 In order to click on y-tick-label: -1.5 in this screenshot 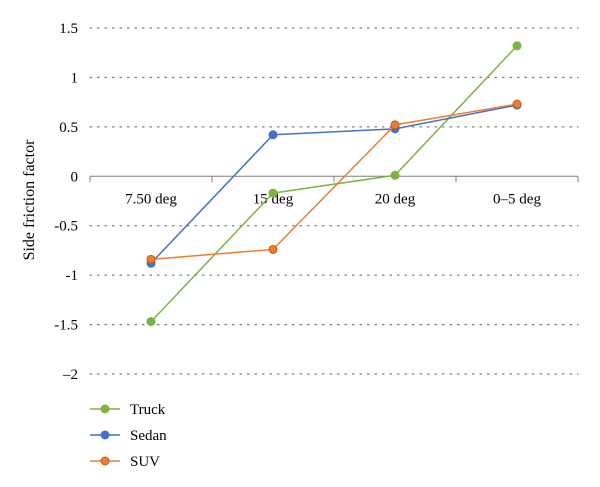, I will do `click(66, 326)`.